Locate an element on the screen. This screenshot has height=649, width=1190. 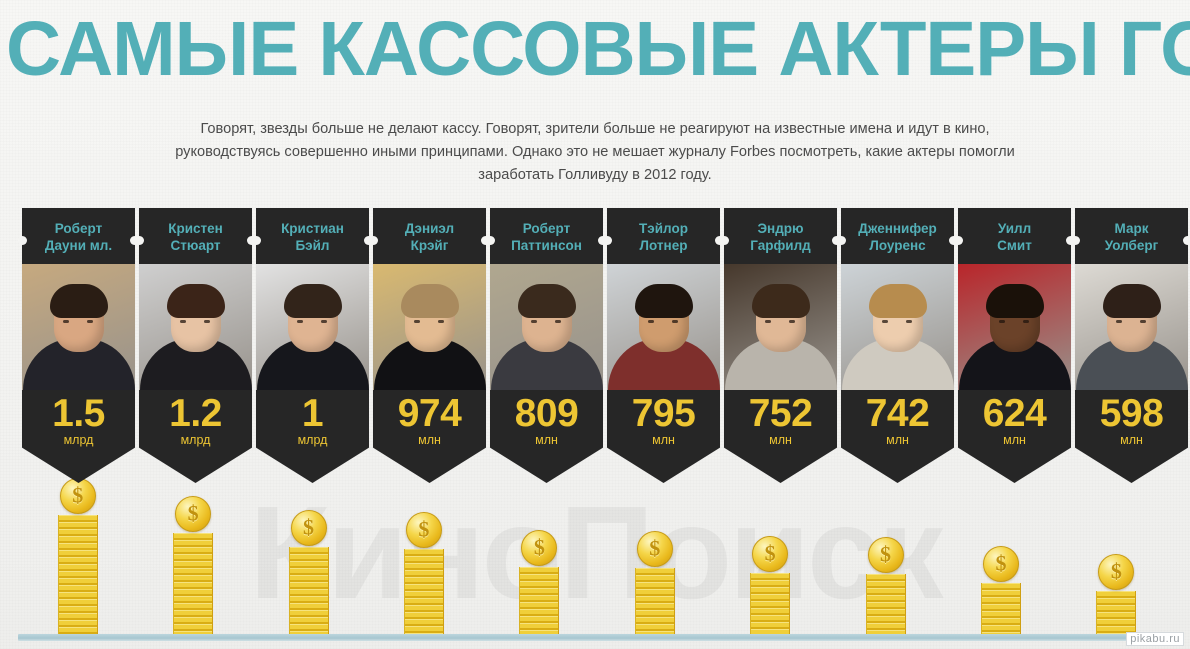
actor-name-ribbon: Роберт Паттинсон is located at coordinates (546, 236).